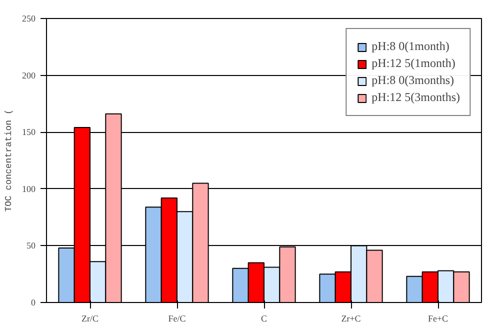  I want to click on y-axis-title: TOC concentration (, so click(9, 160).